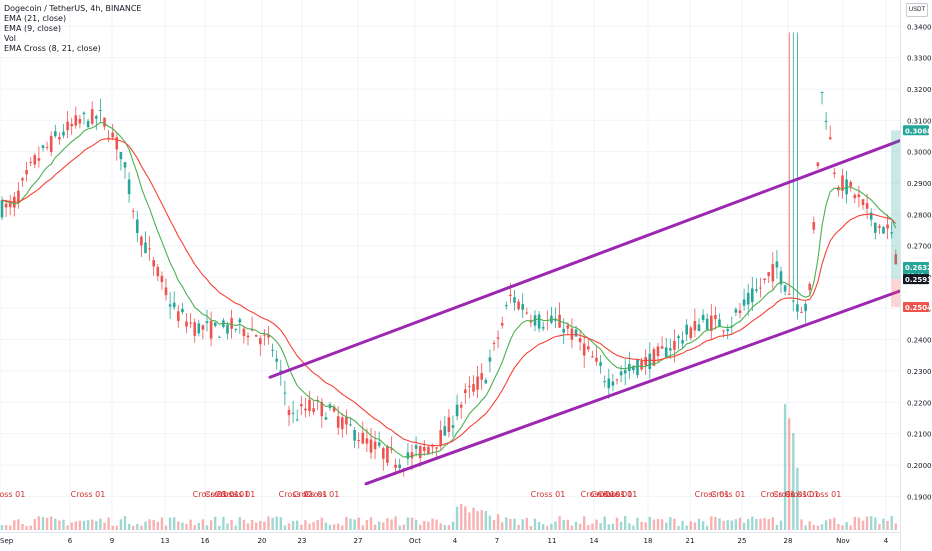 This screenshot has width=932, height=551. What do you see at coordinates (466, 541) in the screenshot?
I see `time-scale` at bounding box center [466, 541].